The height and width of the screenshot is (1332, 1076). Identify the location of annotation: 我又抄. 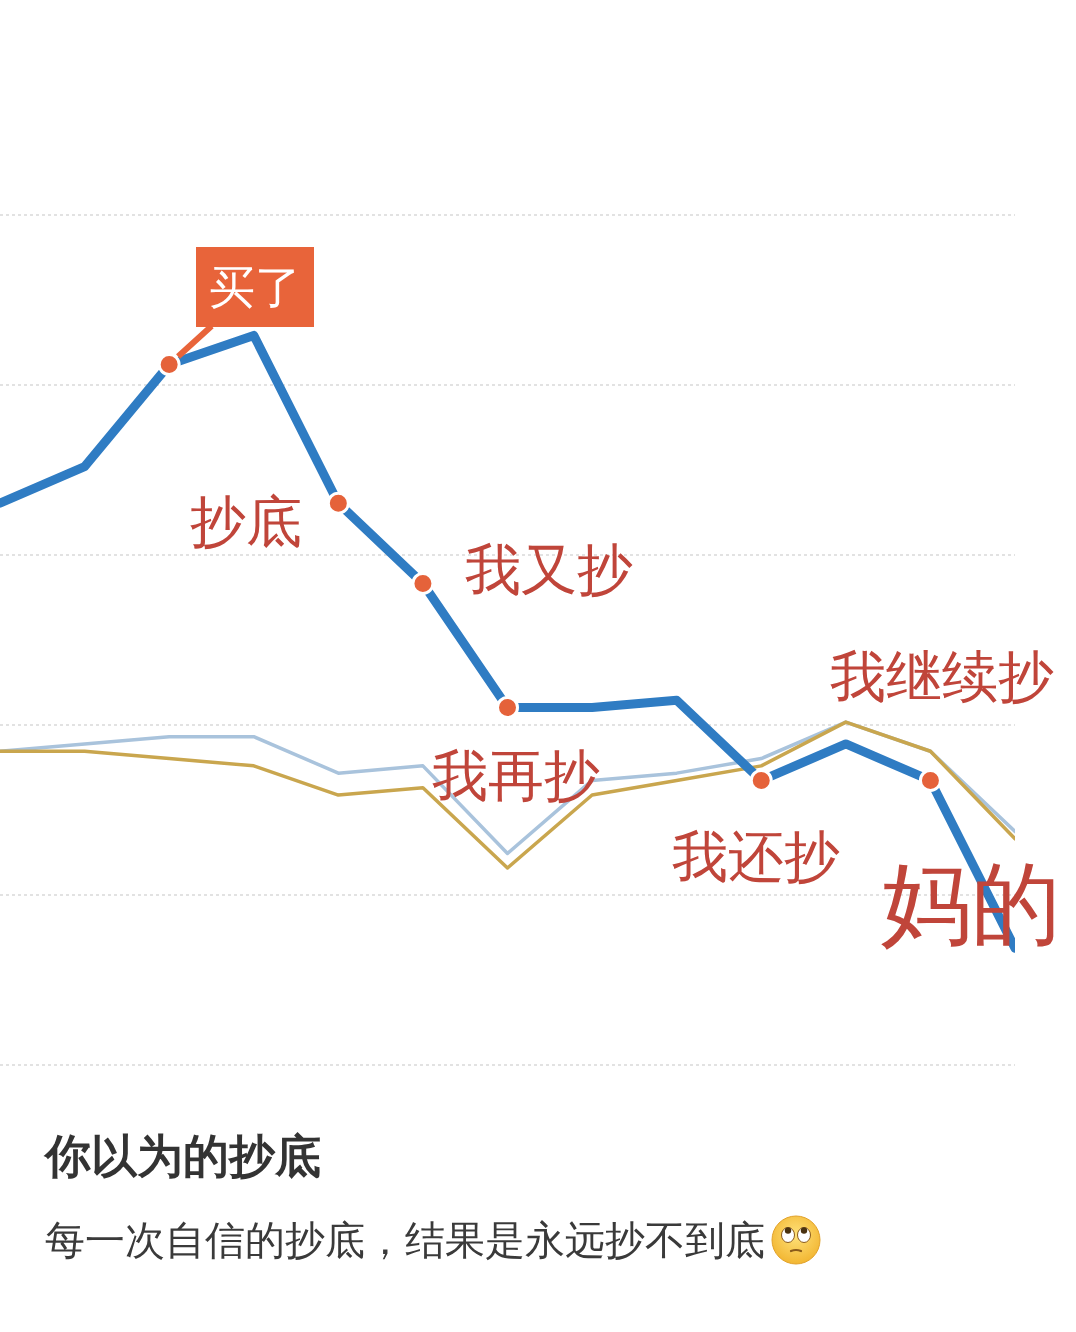
(549, 569).